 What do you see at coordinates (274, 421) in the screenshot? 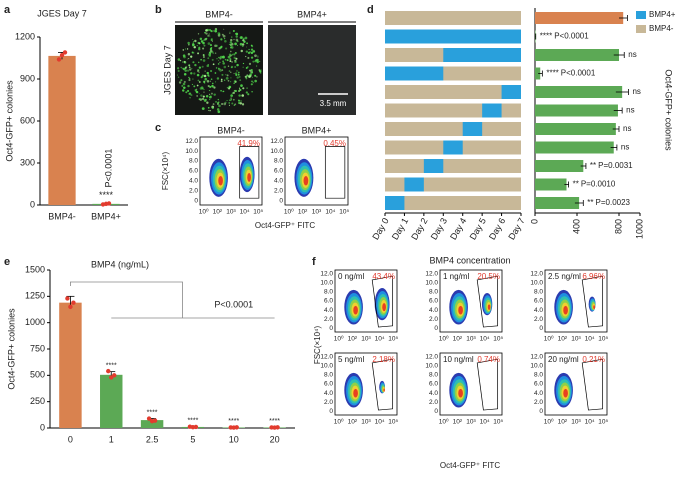
I see `significance-stars: ****` at bounding box center [274, 421].